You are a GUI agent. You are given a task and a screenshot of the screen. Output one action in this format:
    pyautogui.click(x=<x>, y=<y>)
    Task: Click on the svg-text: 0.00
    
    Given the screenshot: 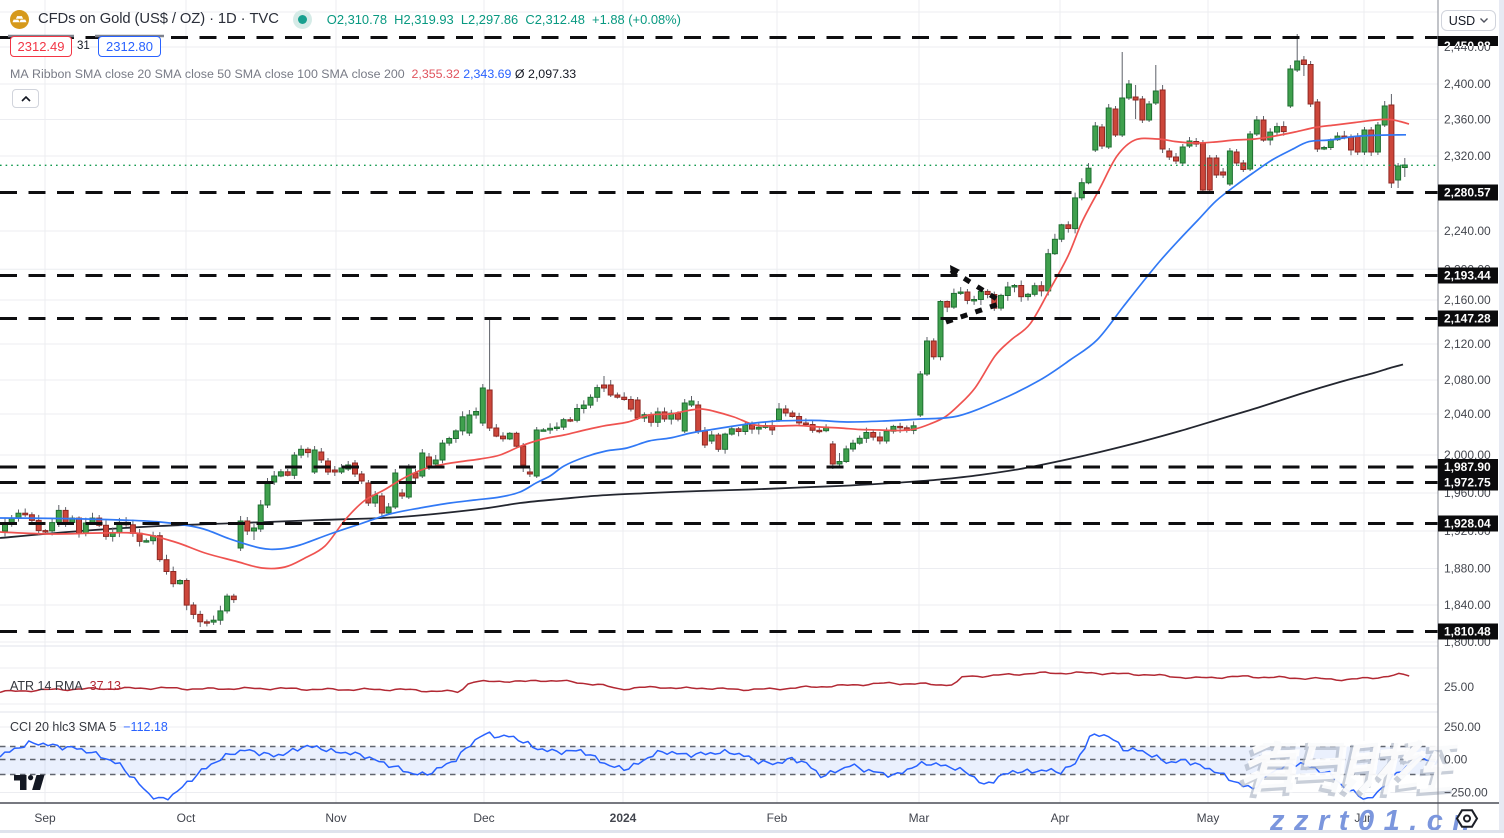 What is the action you would take?
    pyautogui.click(x=1456, y=760)
    